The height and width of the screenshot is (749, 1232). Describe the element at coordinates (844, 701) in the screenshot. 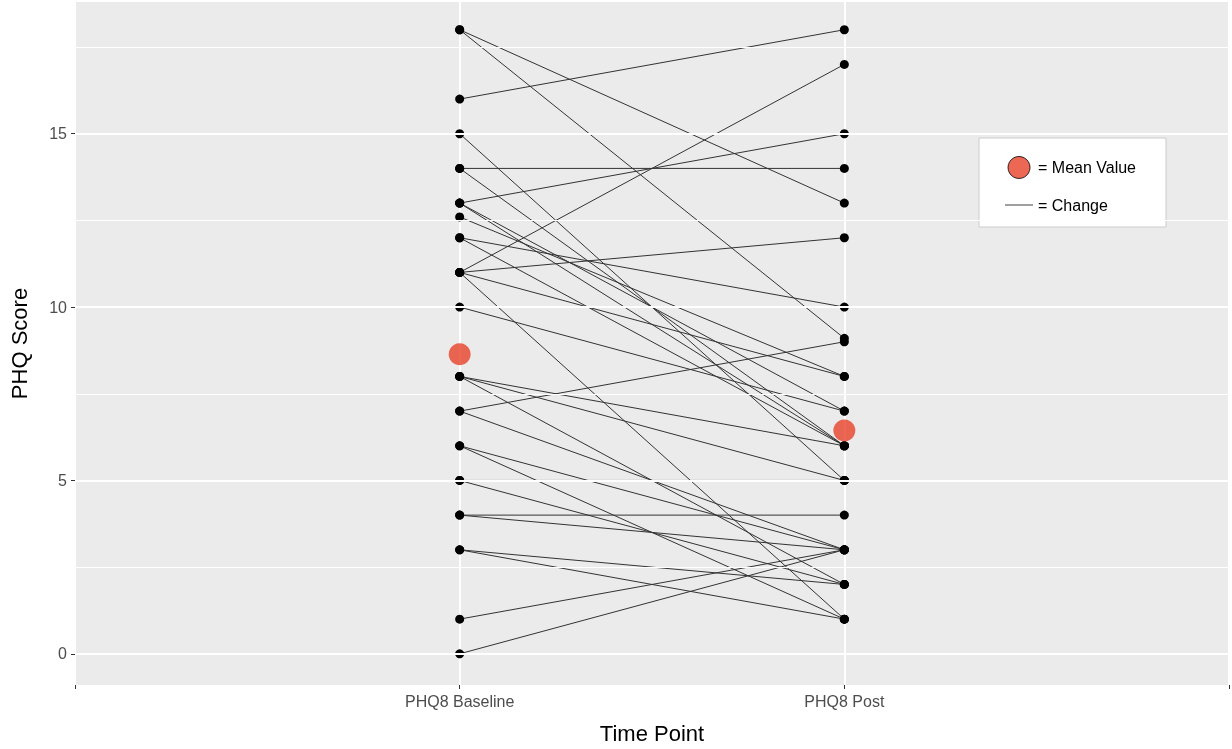

I see `x-tick-label: PHQ8 Post` at that location.